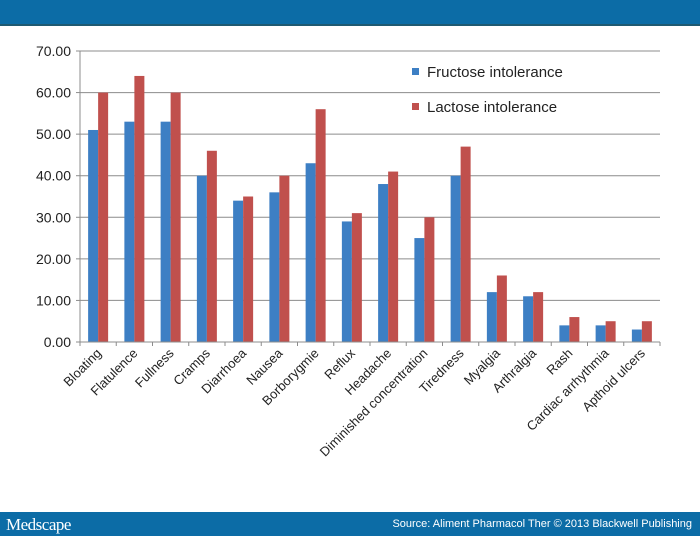 The image size is (700, 536). I want to click on header-bar, so click(350, 13).